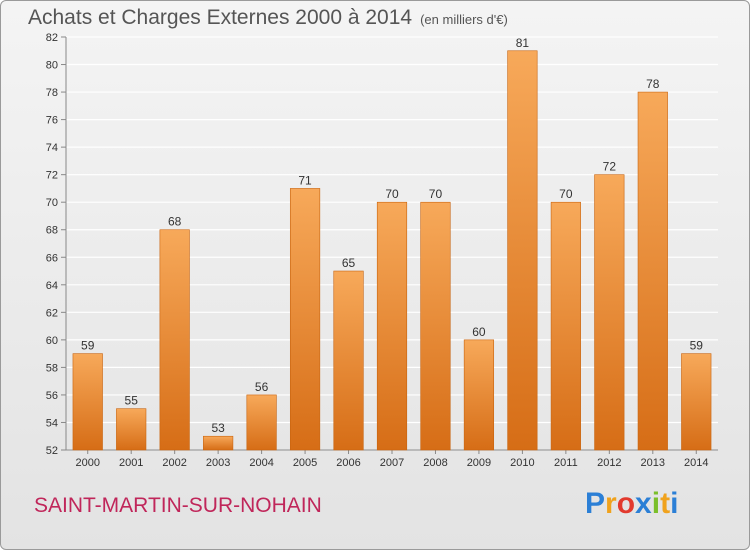 This screenshot has height=550, width=750. What do you see at coordinates (566, 463) in the screenshot?
I see `x-tick-label: 2011` at bounding box center [566, 463].